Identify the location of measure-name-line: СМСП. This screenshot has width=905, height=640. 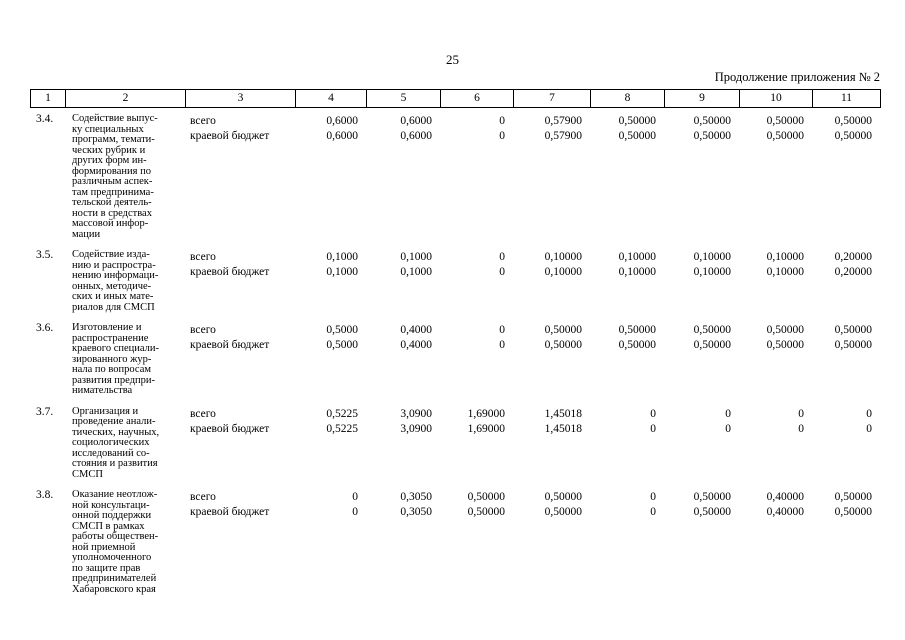
(87, 474).